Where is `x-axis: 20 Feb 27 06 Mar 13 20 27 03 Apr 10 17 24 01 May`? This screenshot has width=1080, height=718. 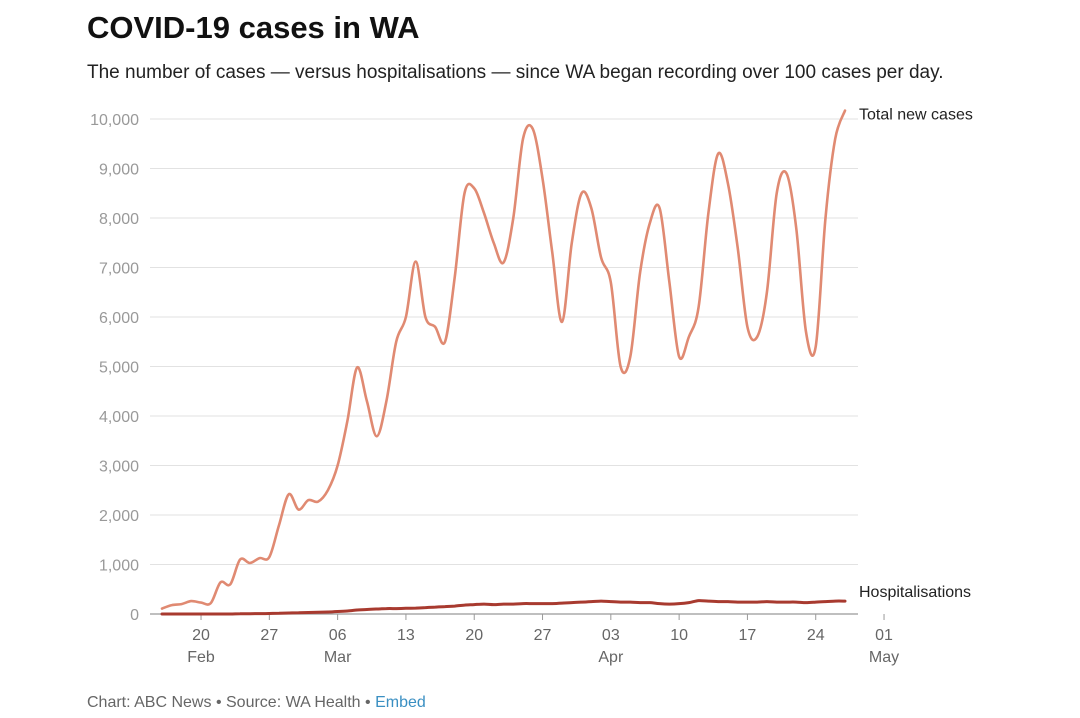
x-axis: 20 Feb 27 06 Mar 13 20 27 03 Apr 10 17 24 01 May is located at coordinates (543, 640).